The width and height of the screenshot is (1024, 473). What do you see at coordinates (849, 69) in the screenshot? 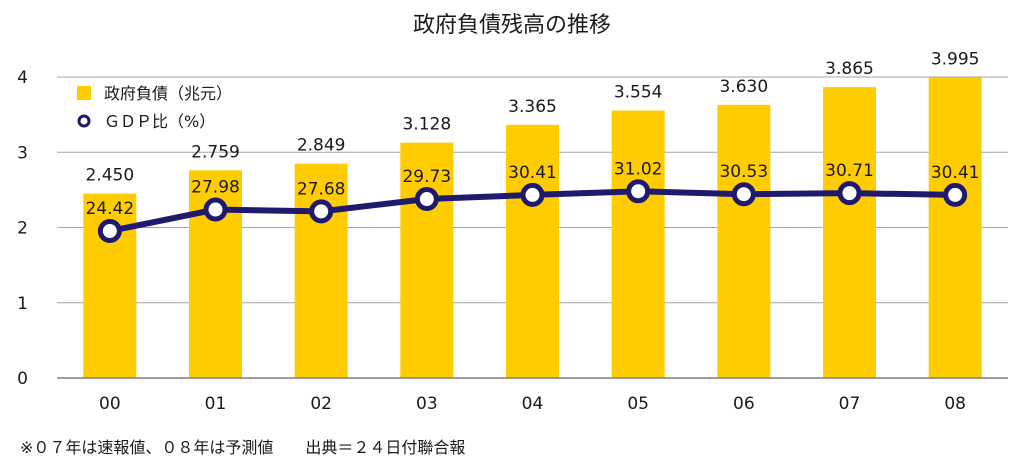
I see `bar-value-label: 3.865` at bounding box center [849, 69].